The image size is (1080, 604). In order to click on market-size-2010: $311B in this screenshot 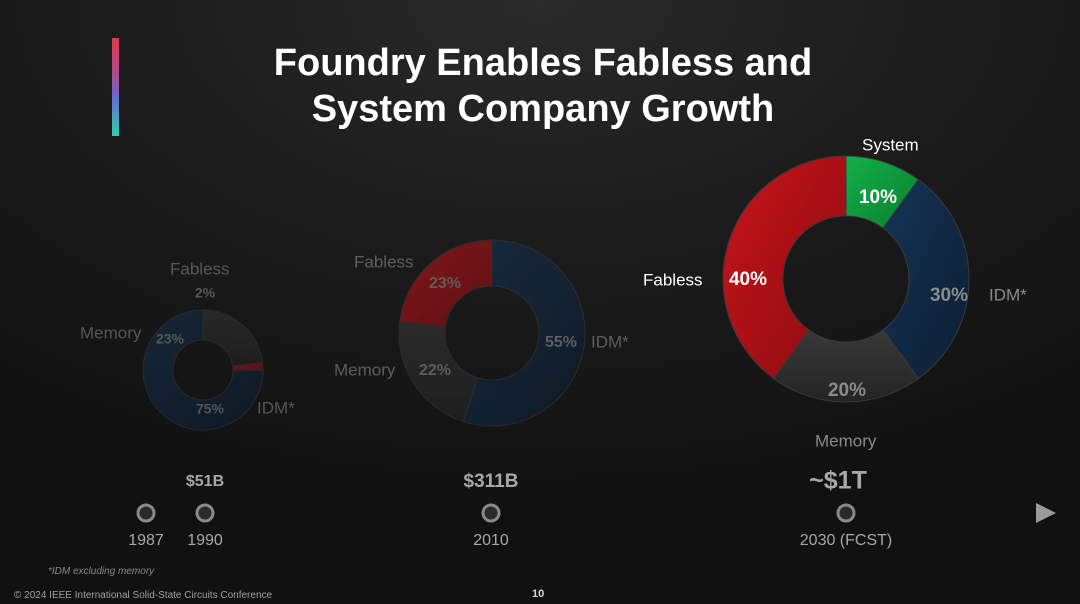, I will do `click(491, 481)`.